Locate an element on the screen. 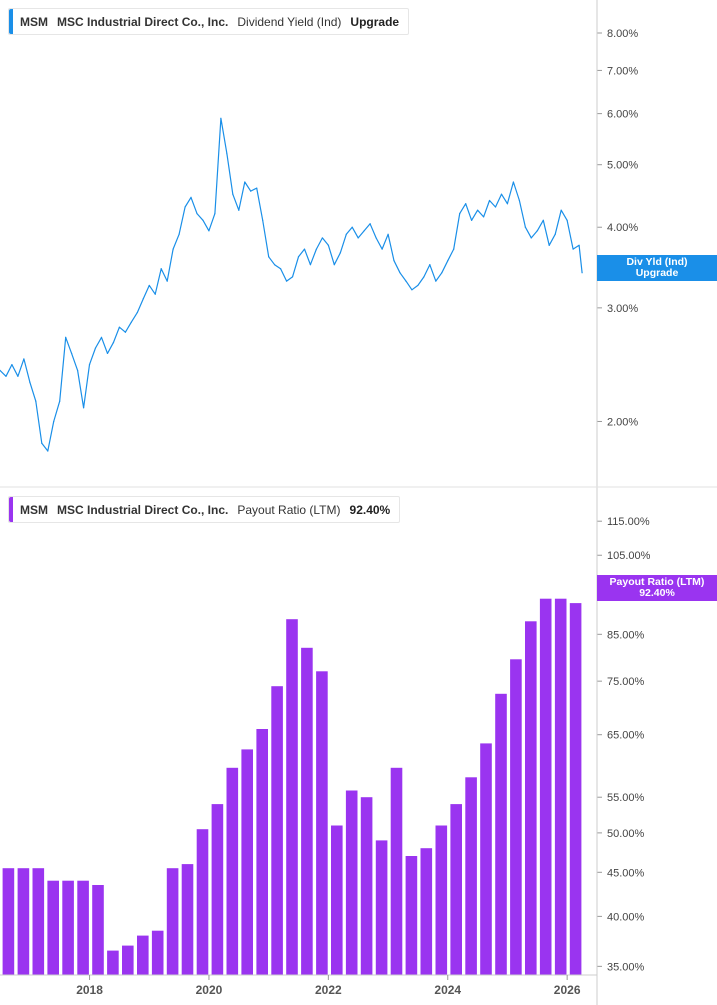 This screenshot has width=717, height=1005. y-tick-label: 55.00% is located at coordinates (626, 798).